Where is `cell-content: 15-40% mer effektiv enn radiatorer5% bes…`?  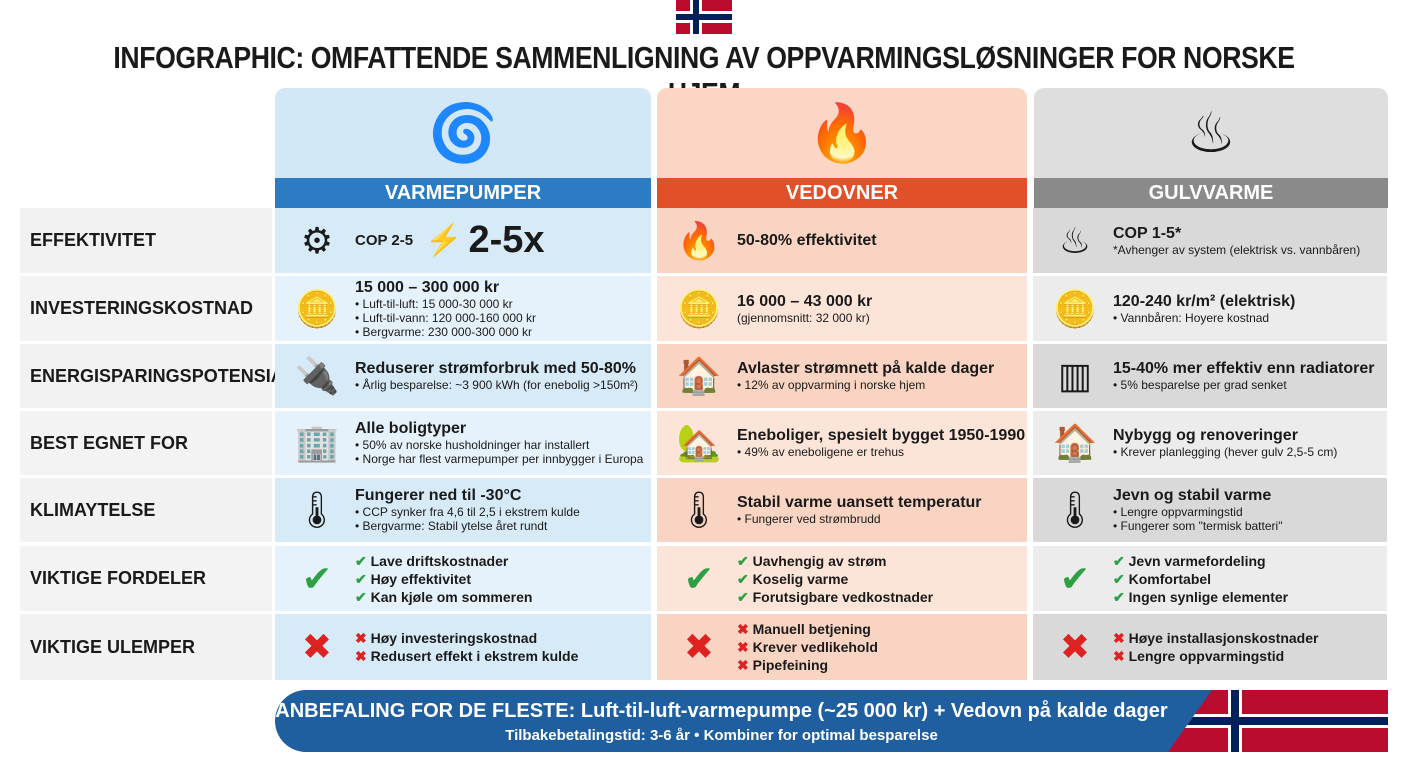
cell-content: 15-40% mer effektiv enn radiatorer5% bes… is located at coordinates (1243, 376).